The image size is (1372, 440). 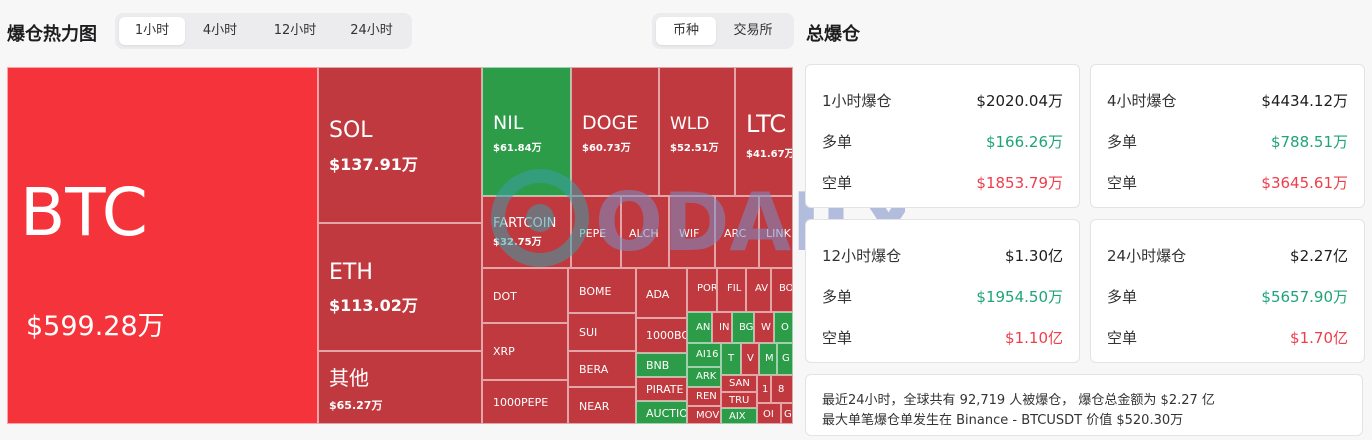 What do you see at coordinates (526, 131) in the screenshot?
I see `tile-nil: NIL $61.84万` at bounding box center [526, 131].